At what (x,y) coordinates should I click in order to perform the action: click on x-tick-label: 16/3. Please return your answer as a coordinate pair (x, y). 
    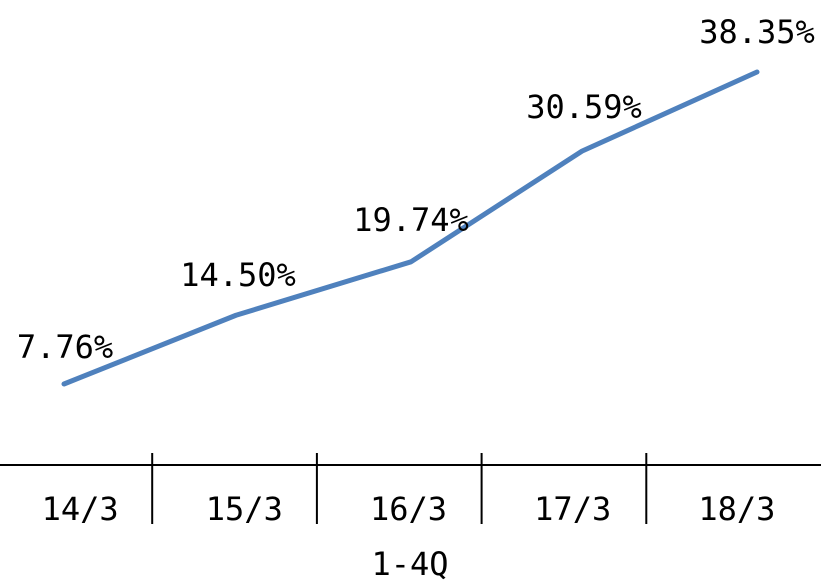
    Looking at the image, I should click on (408, 509).